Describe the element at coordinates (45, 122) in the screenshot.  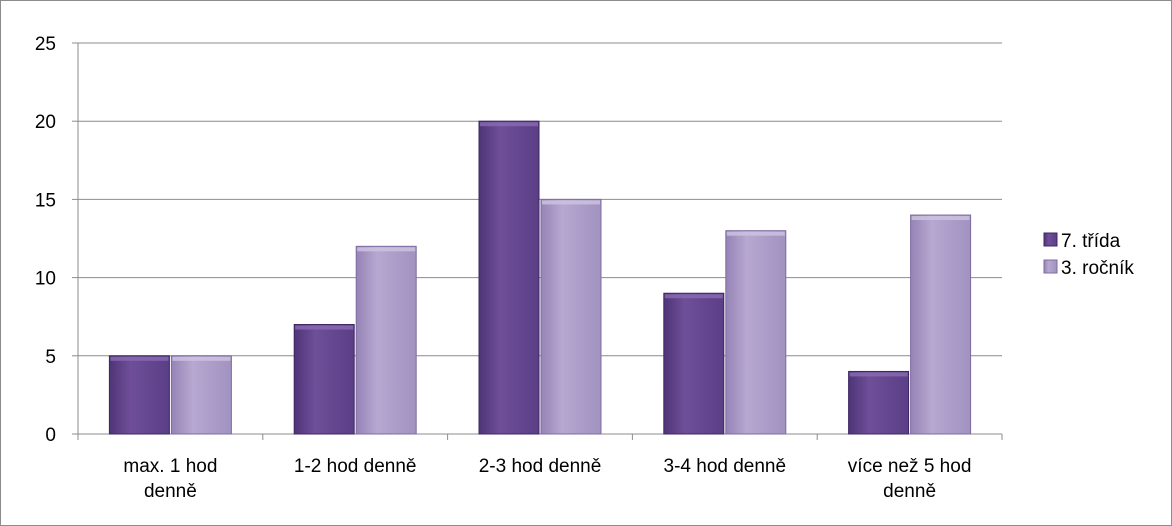
I see `y-tick-label: 20` at that location.